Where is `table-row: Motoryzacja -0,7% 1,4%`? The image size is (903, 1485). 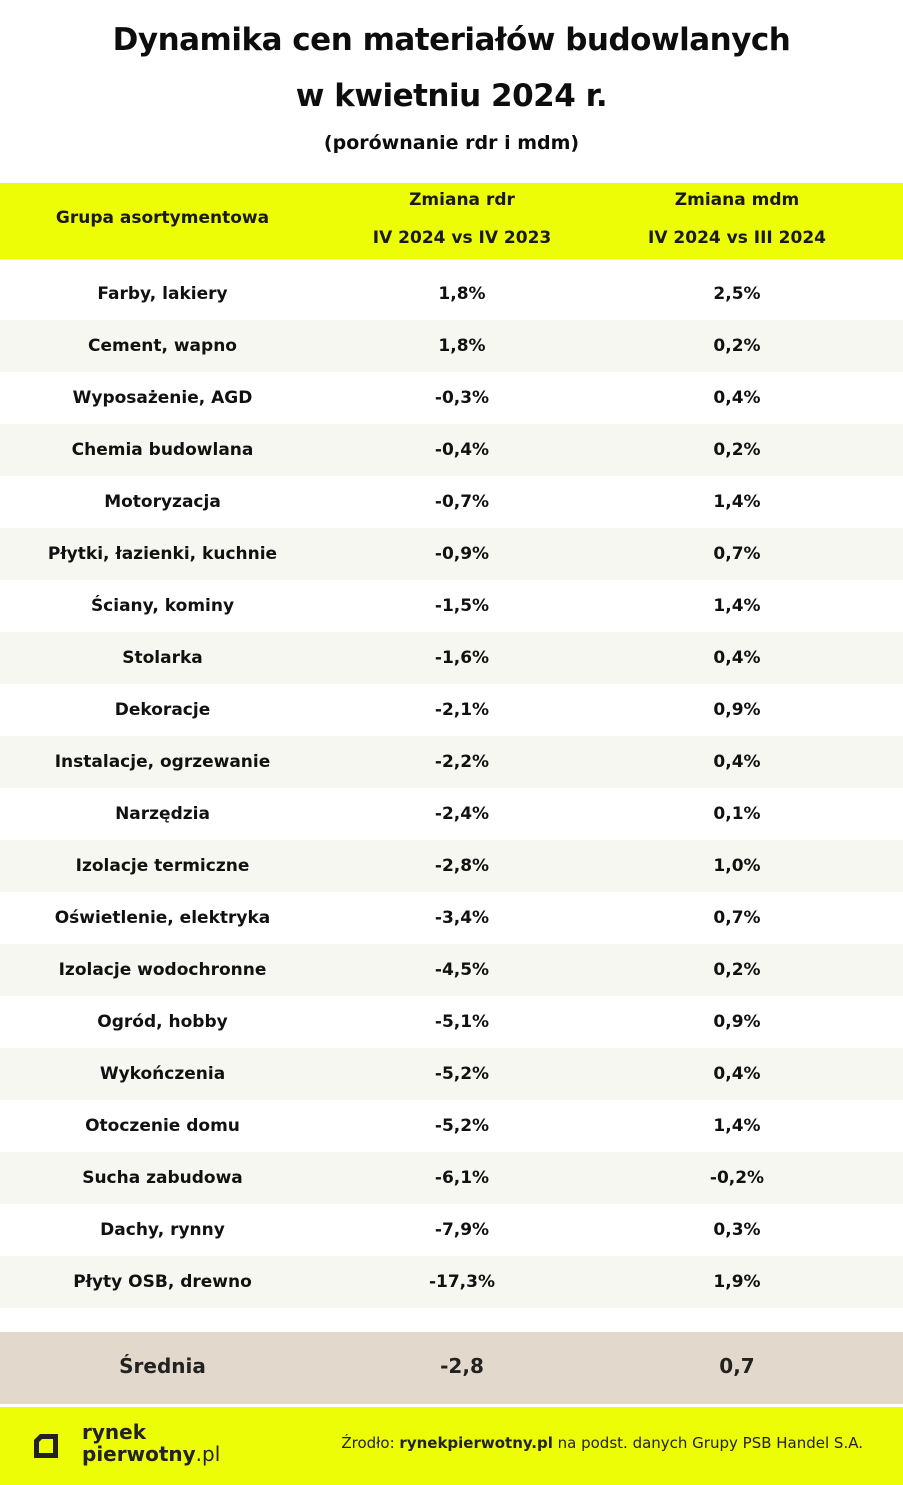 table-row: Motoryzacja -0,7% 1,4% is located at coordinates (451, 502).